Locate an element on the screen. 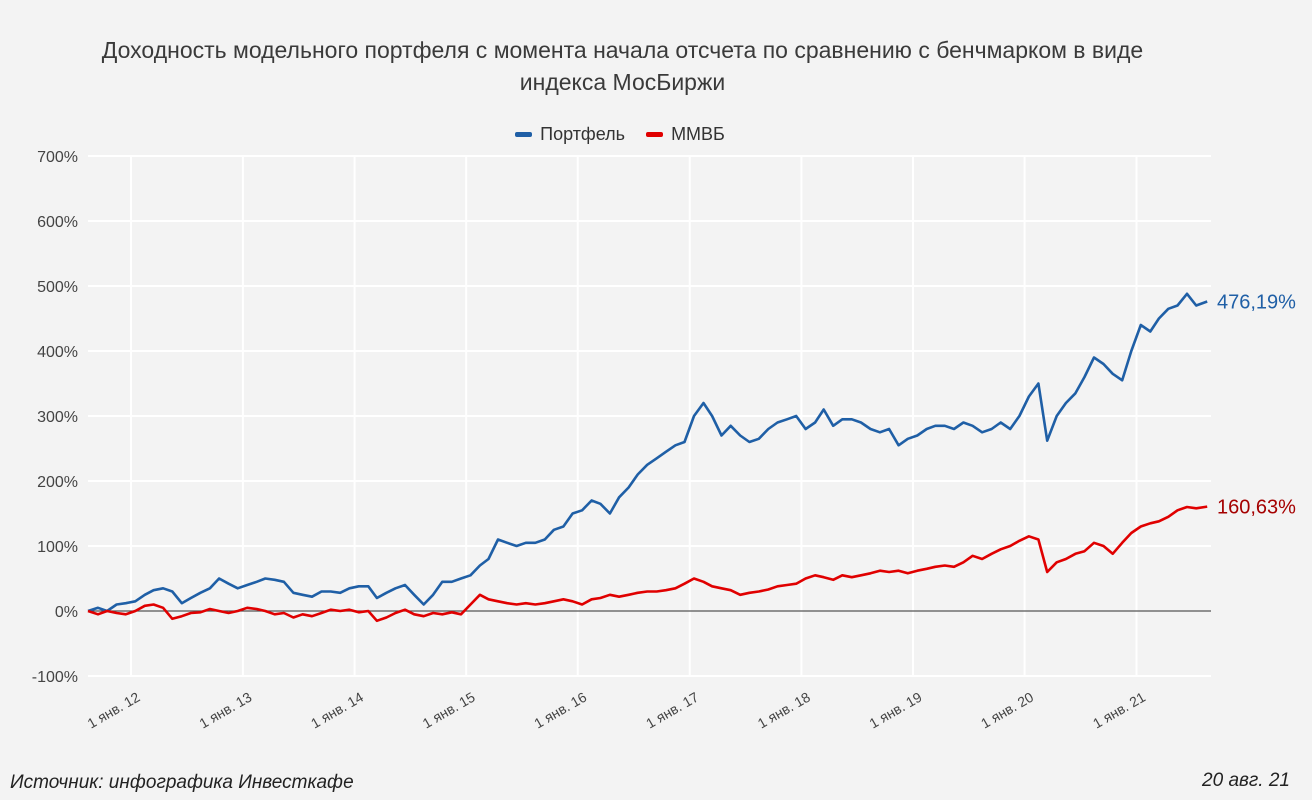 This screenshot has height=800, width=1312. x-tick-label: 1 янв. 13 is located at coordinates (225, 710).